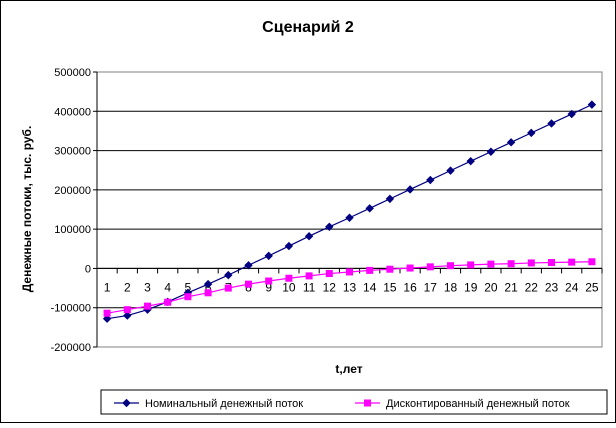  What do you see at coordinates (72, 152) in the screenshot?
I see `y-tick-label: 300000` at bounding box center [72, 152].